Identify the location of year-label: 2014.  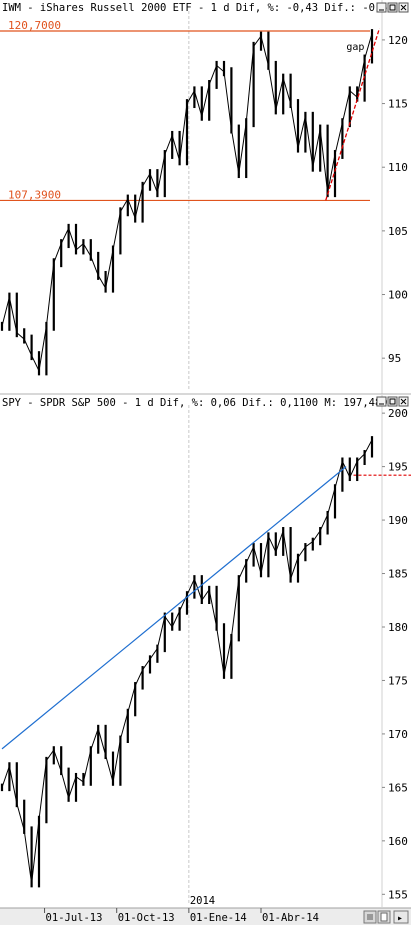
(202, 901).